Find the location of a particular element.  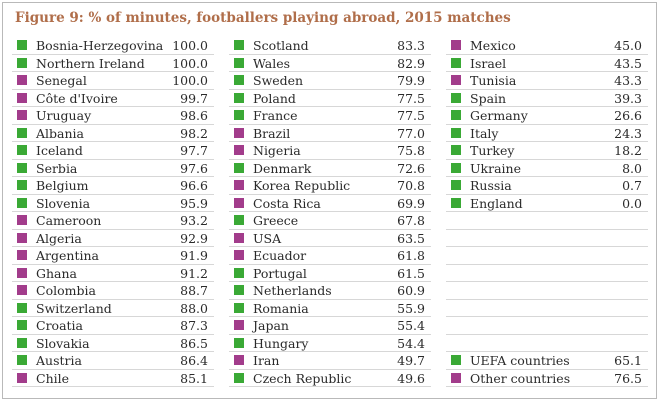

table-row: Ukraine 8.0 is located at coordinates (547, 168).